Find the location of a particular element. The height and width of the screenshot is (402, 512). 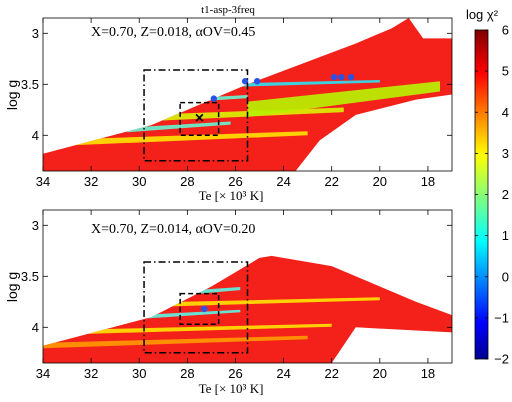

colorbar-tick-label: 3 is located at coordinates (505, 153).